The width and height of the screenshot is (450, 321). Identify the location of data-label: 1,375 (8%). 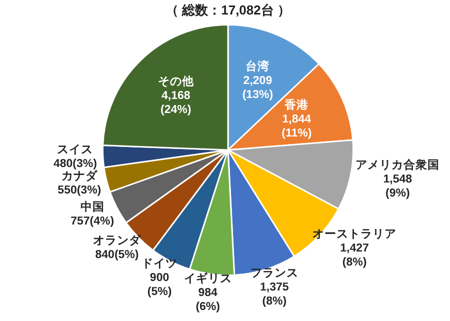
(275, 294).